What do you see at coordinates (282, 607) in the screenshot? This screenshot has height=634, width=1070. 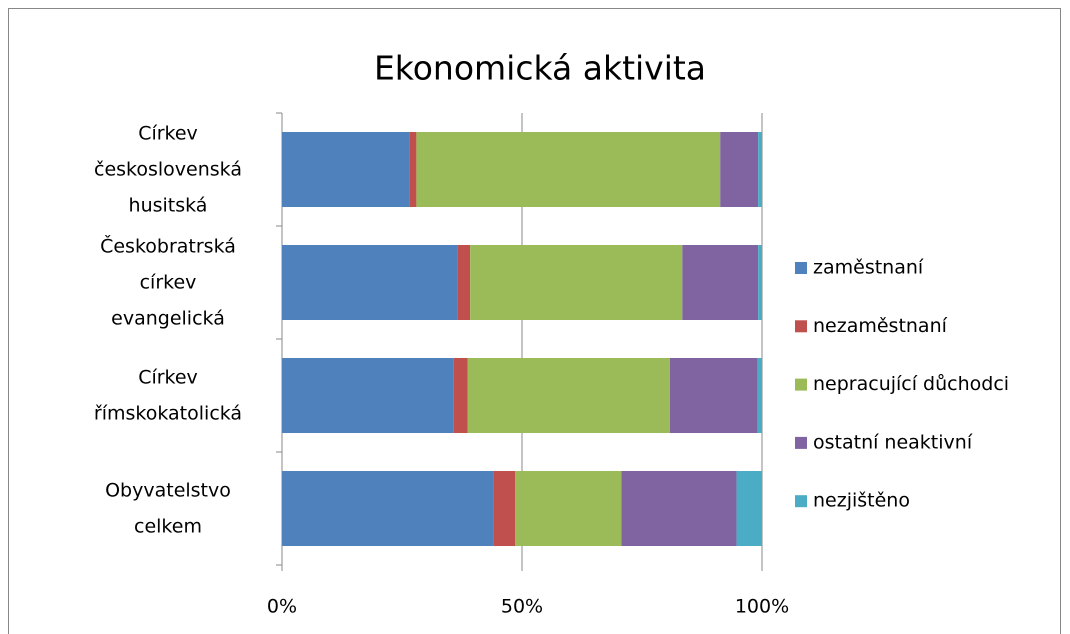 I see `x-tick-label: 0%` at bounding box center [282, 607].